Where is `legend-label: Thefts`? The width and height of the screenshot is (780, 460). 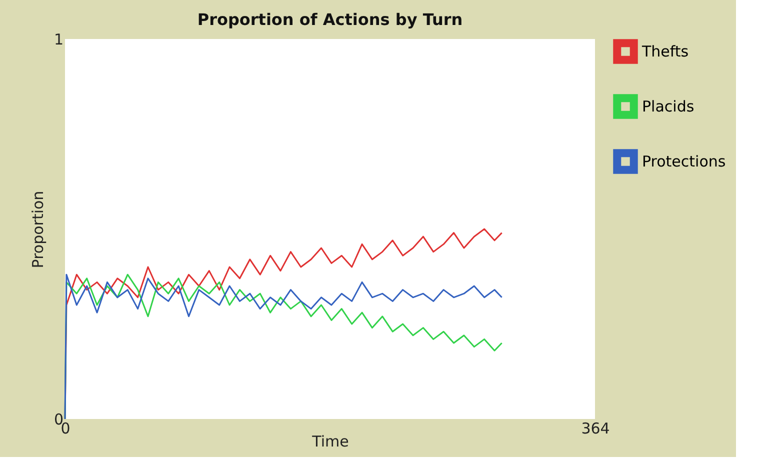 legend-label: Thefts is located at coordinates (665, 51).